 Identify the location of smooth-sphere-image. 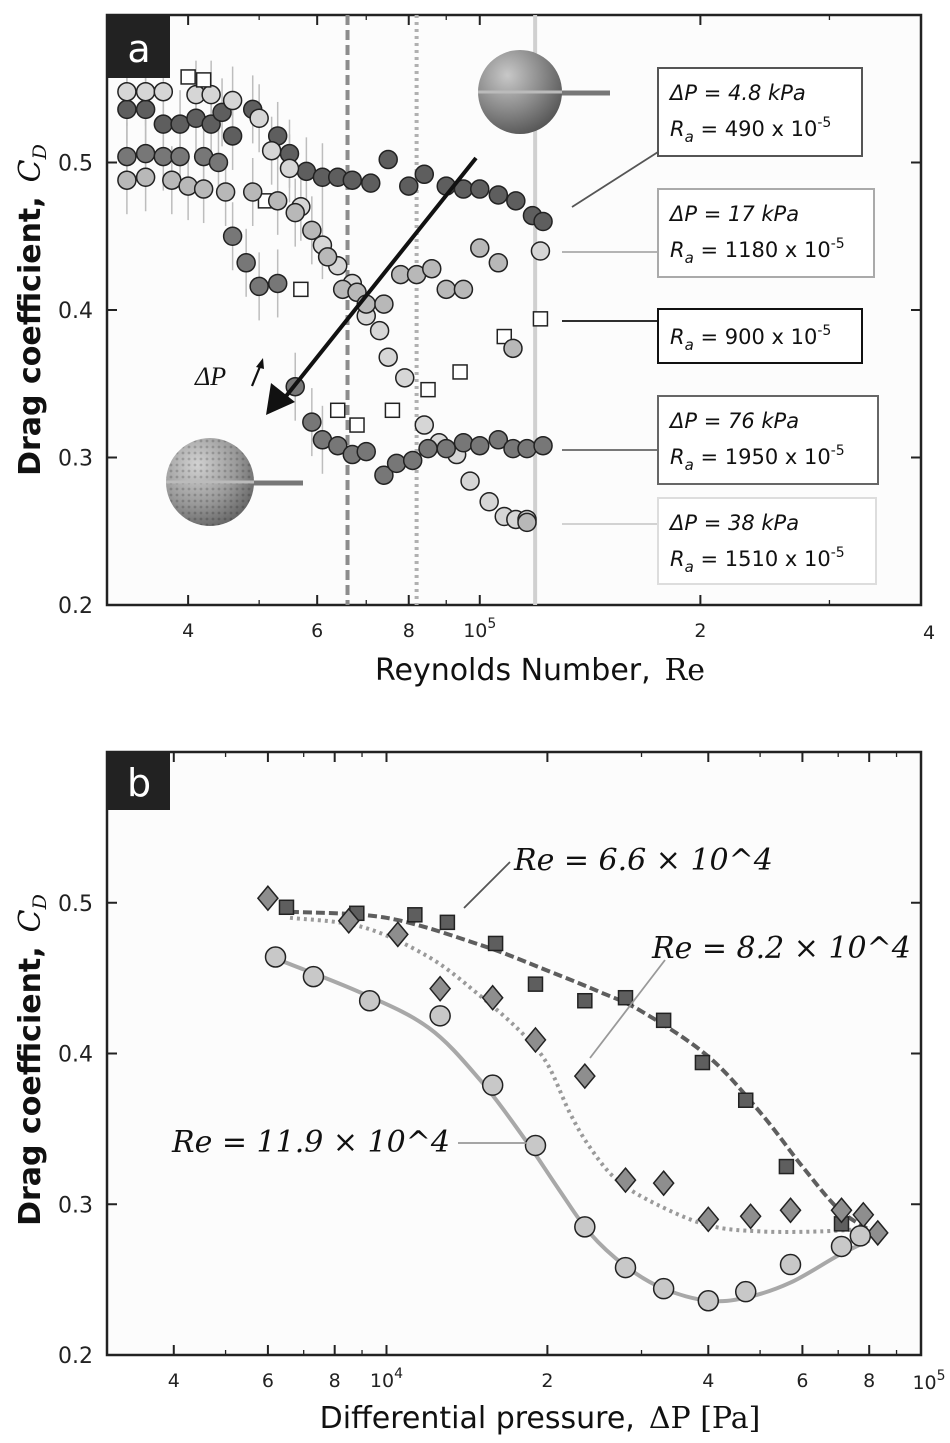
(544, 92).